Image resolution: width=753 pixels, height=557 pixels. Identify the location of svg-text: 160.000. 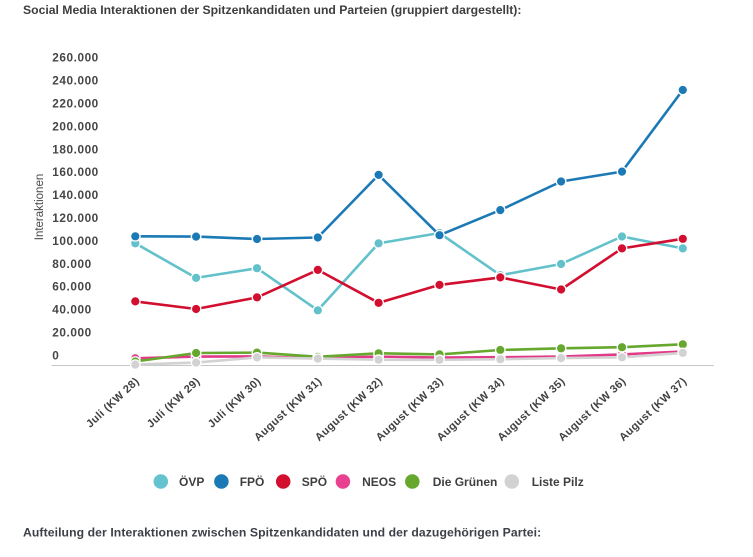
(75, 172).